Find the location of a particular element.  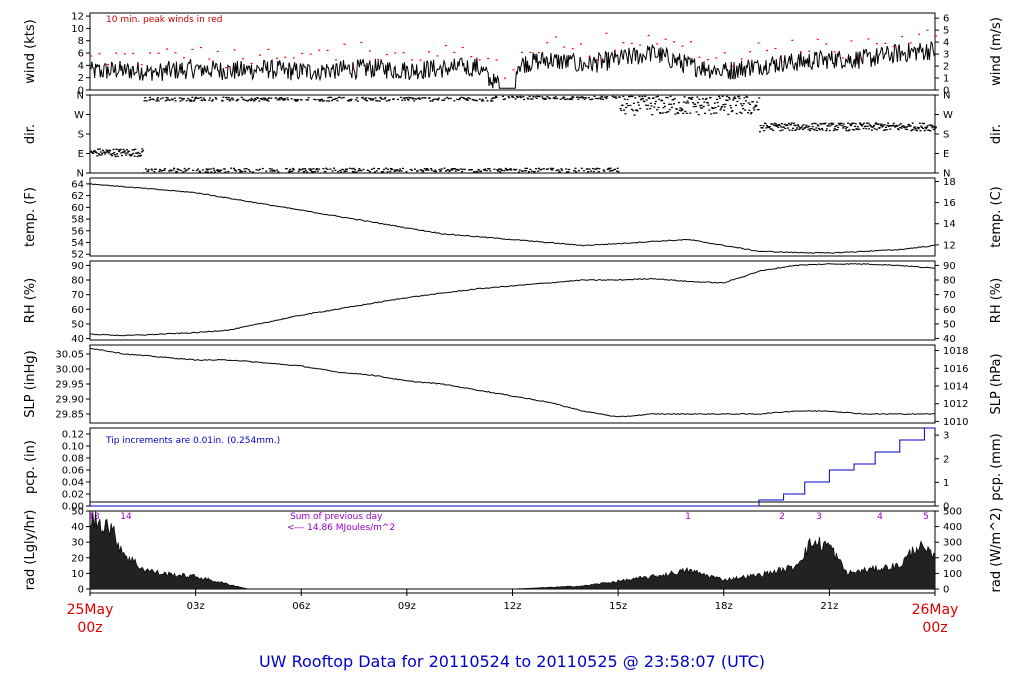

tick-label-right-rh: 40 is located at coordinates (949, 339).